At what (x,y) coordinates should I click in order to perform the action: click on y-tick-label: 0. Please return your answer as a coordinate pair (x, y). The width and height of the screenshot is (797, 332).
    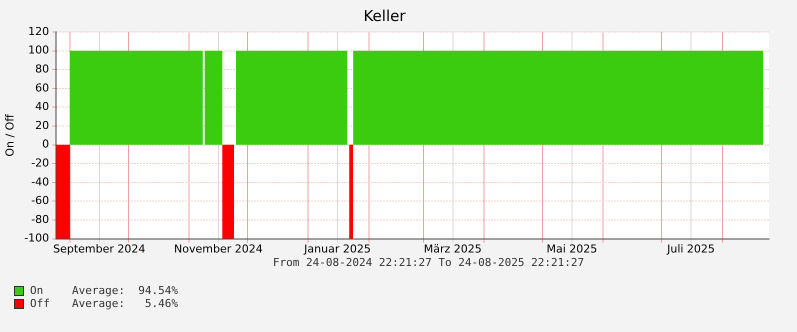
    Looking at the image, I should click on (46, 144).